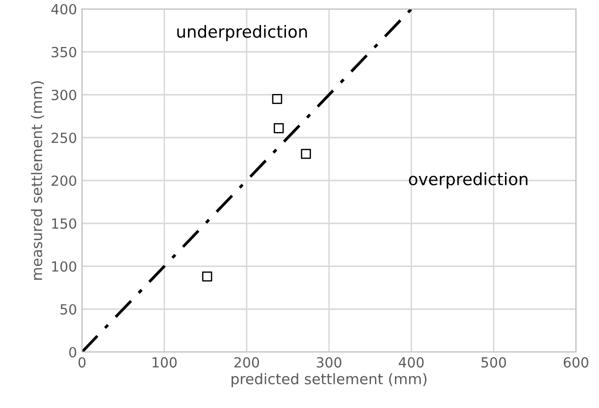 Image resolution: width=599 pixels, height=408 pixels. Describe the element at coordinates (64, 223) in the screenshot. I see `y-tick-label: 150` at that location.